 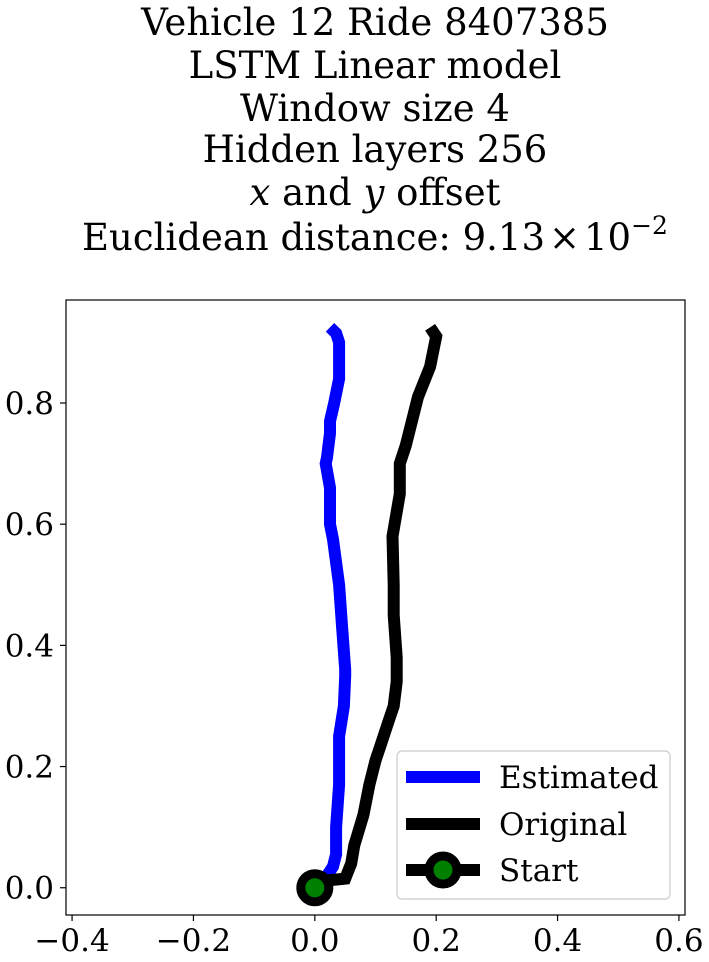 What do you see at coordinates (678, 941) in the screenshot?
I see `x-tick-label: 0.6` at bounding box center [678, 941].